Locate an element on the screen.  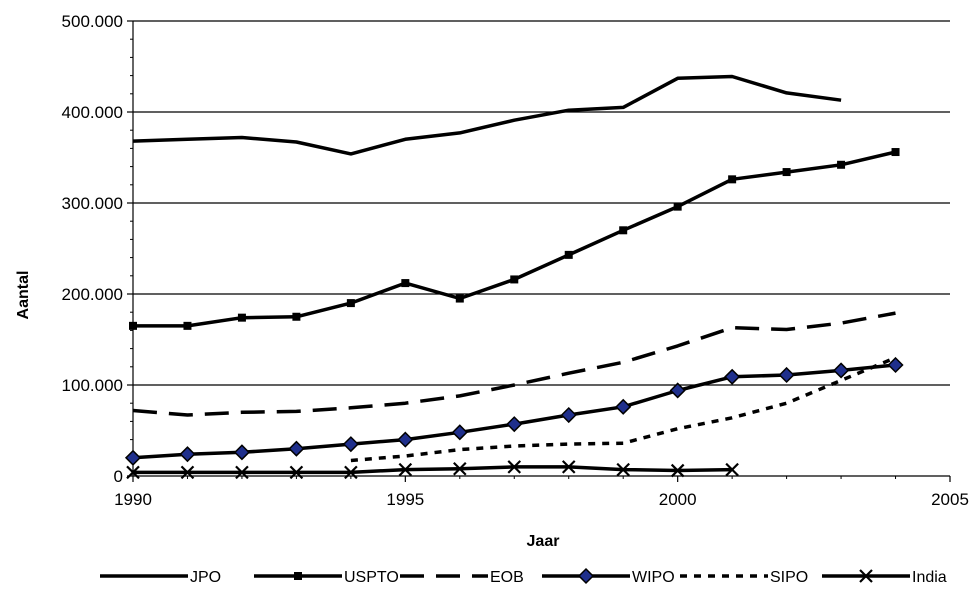
legend-label: JPO is located at coordinates (205, 577).